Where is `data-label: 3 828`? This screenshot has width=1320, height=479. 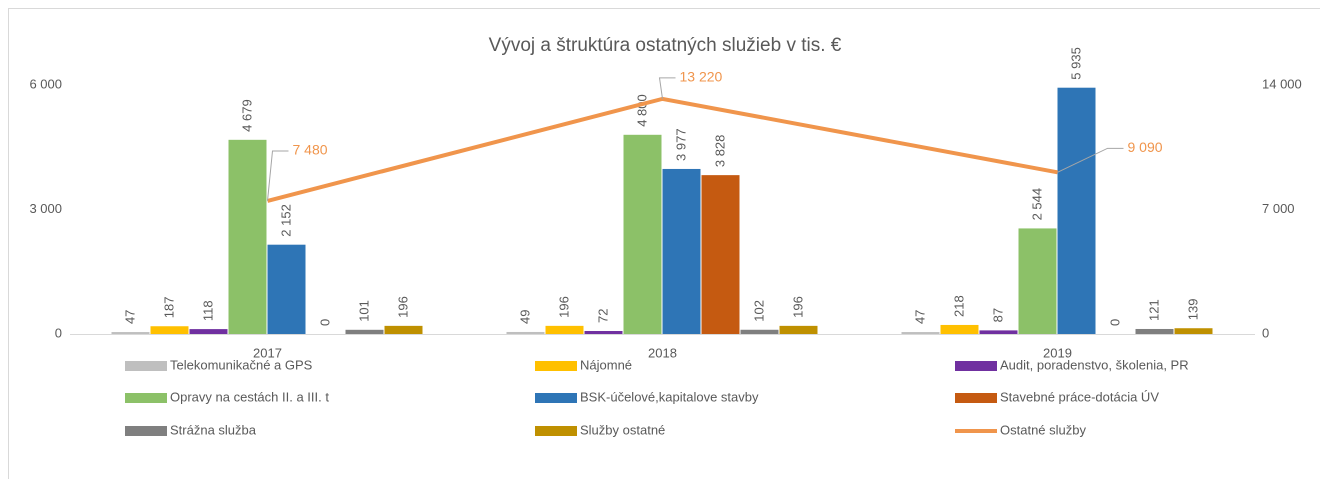
data-label: 3 828 is located at coordinates (719, 151).